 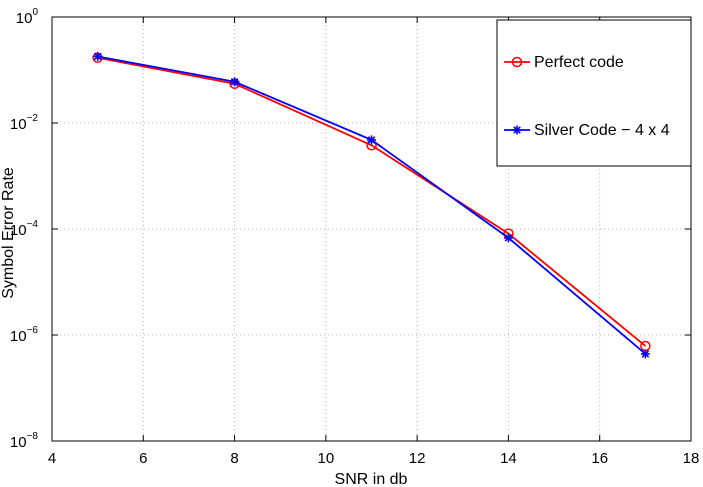 I want to click on legend-label: Silver Code − 4 x 4, so click(x=602, y=130).